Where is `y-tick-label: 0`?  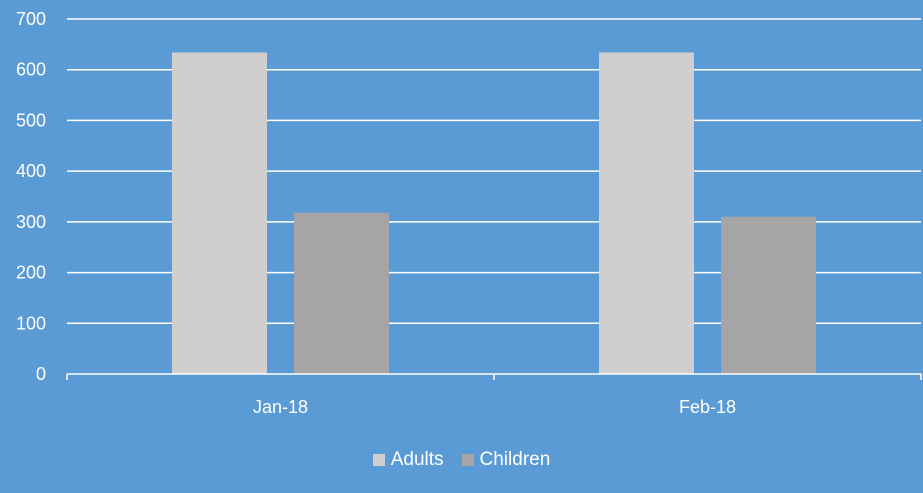
y-tick-label: 0 is located at coordinates (41, 374).